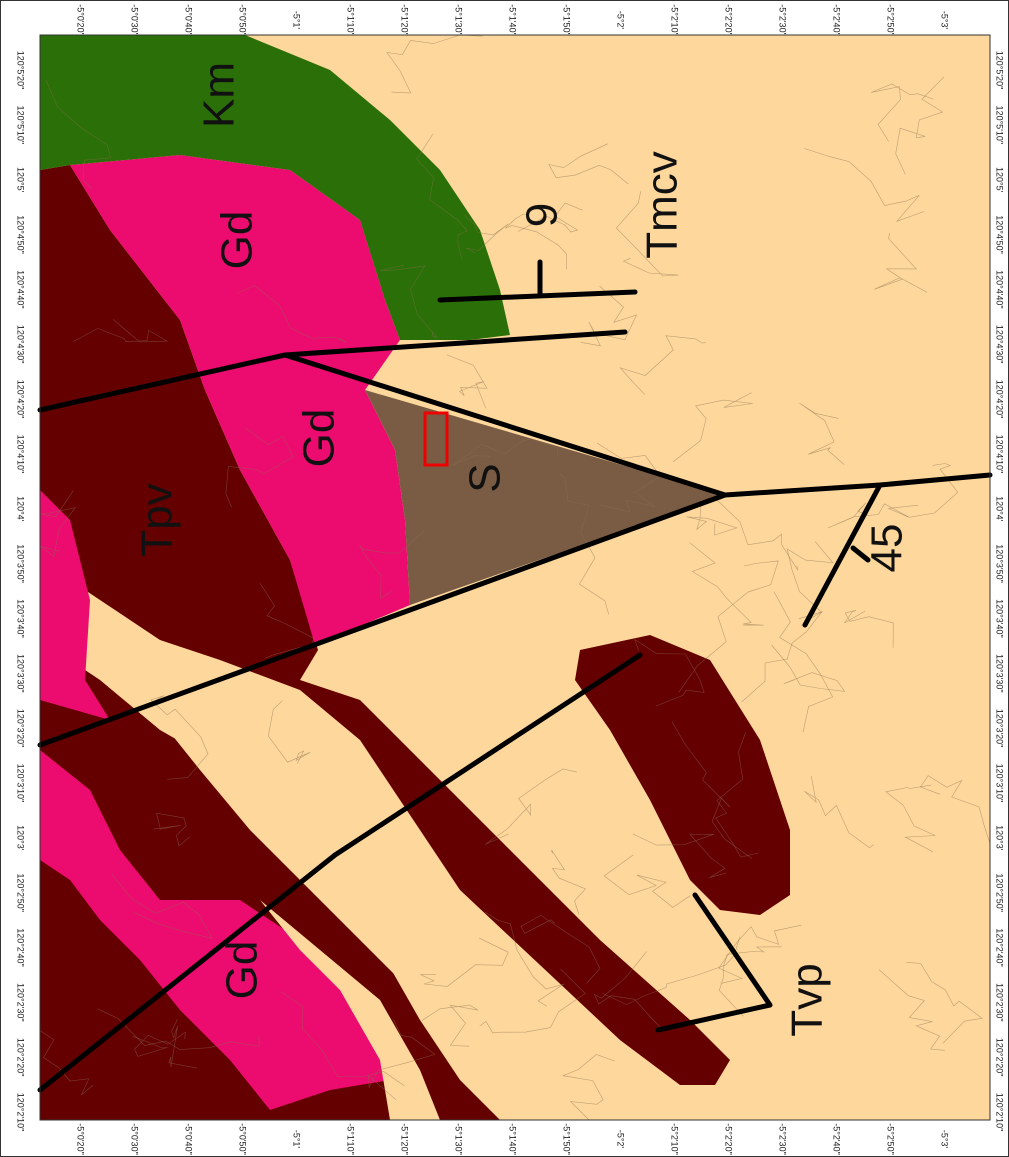 The image size is (1009, 1157). I want to click on fault, so click(455, 343).